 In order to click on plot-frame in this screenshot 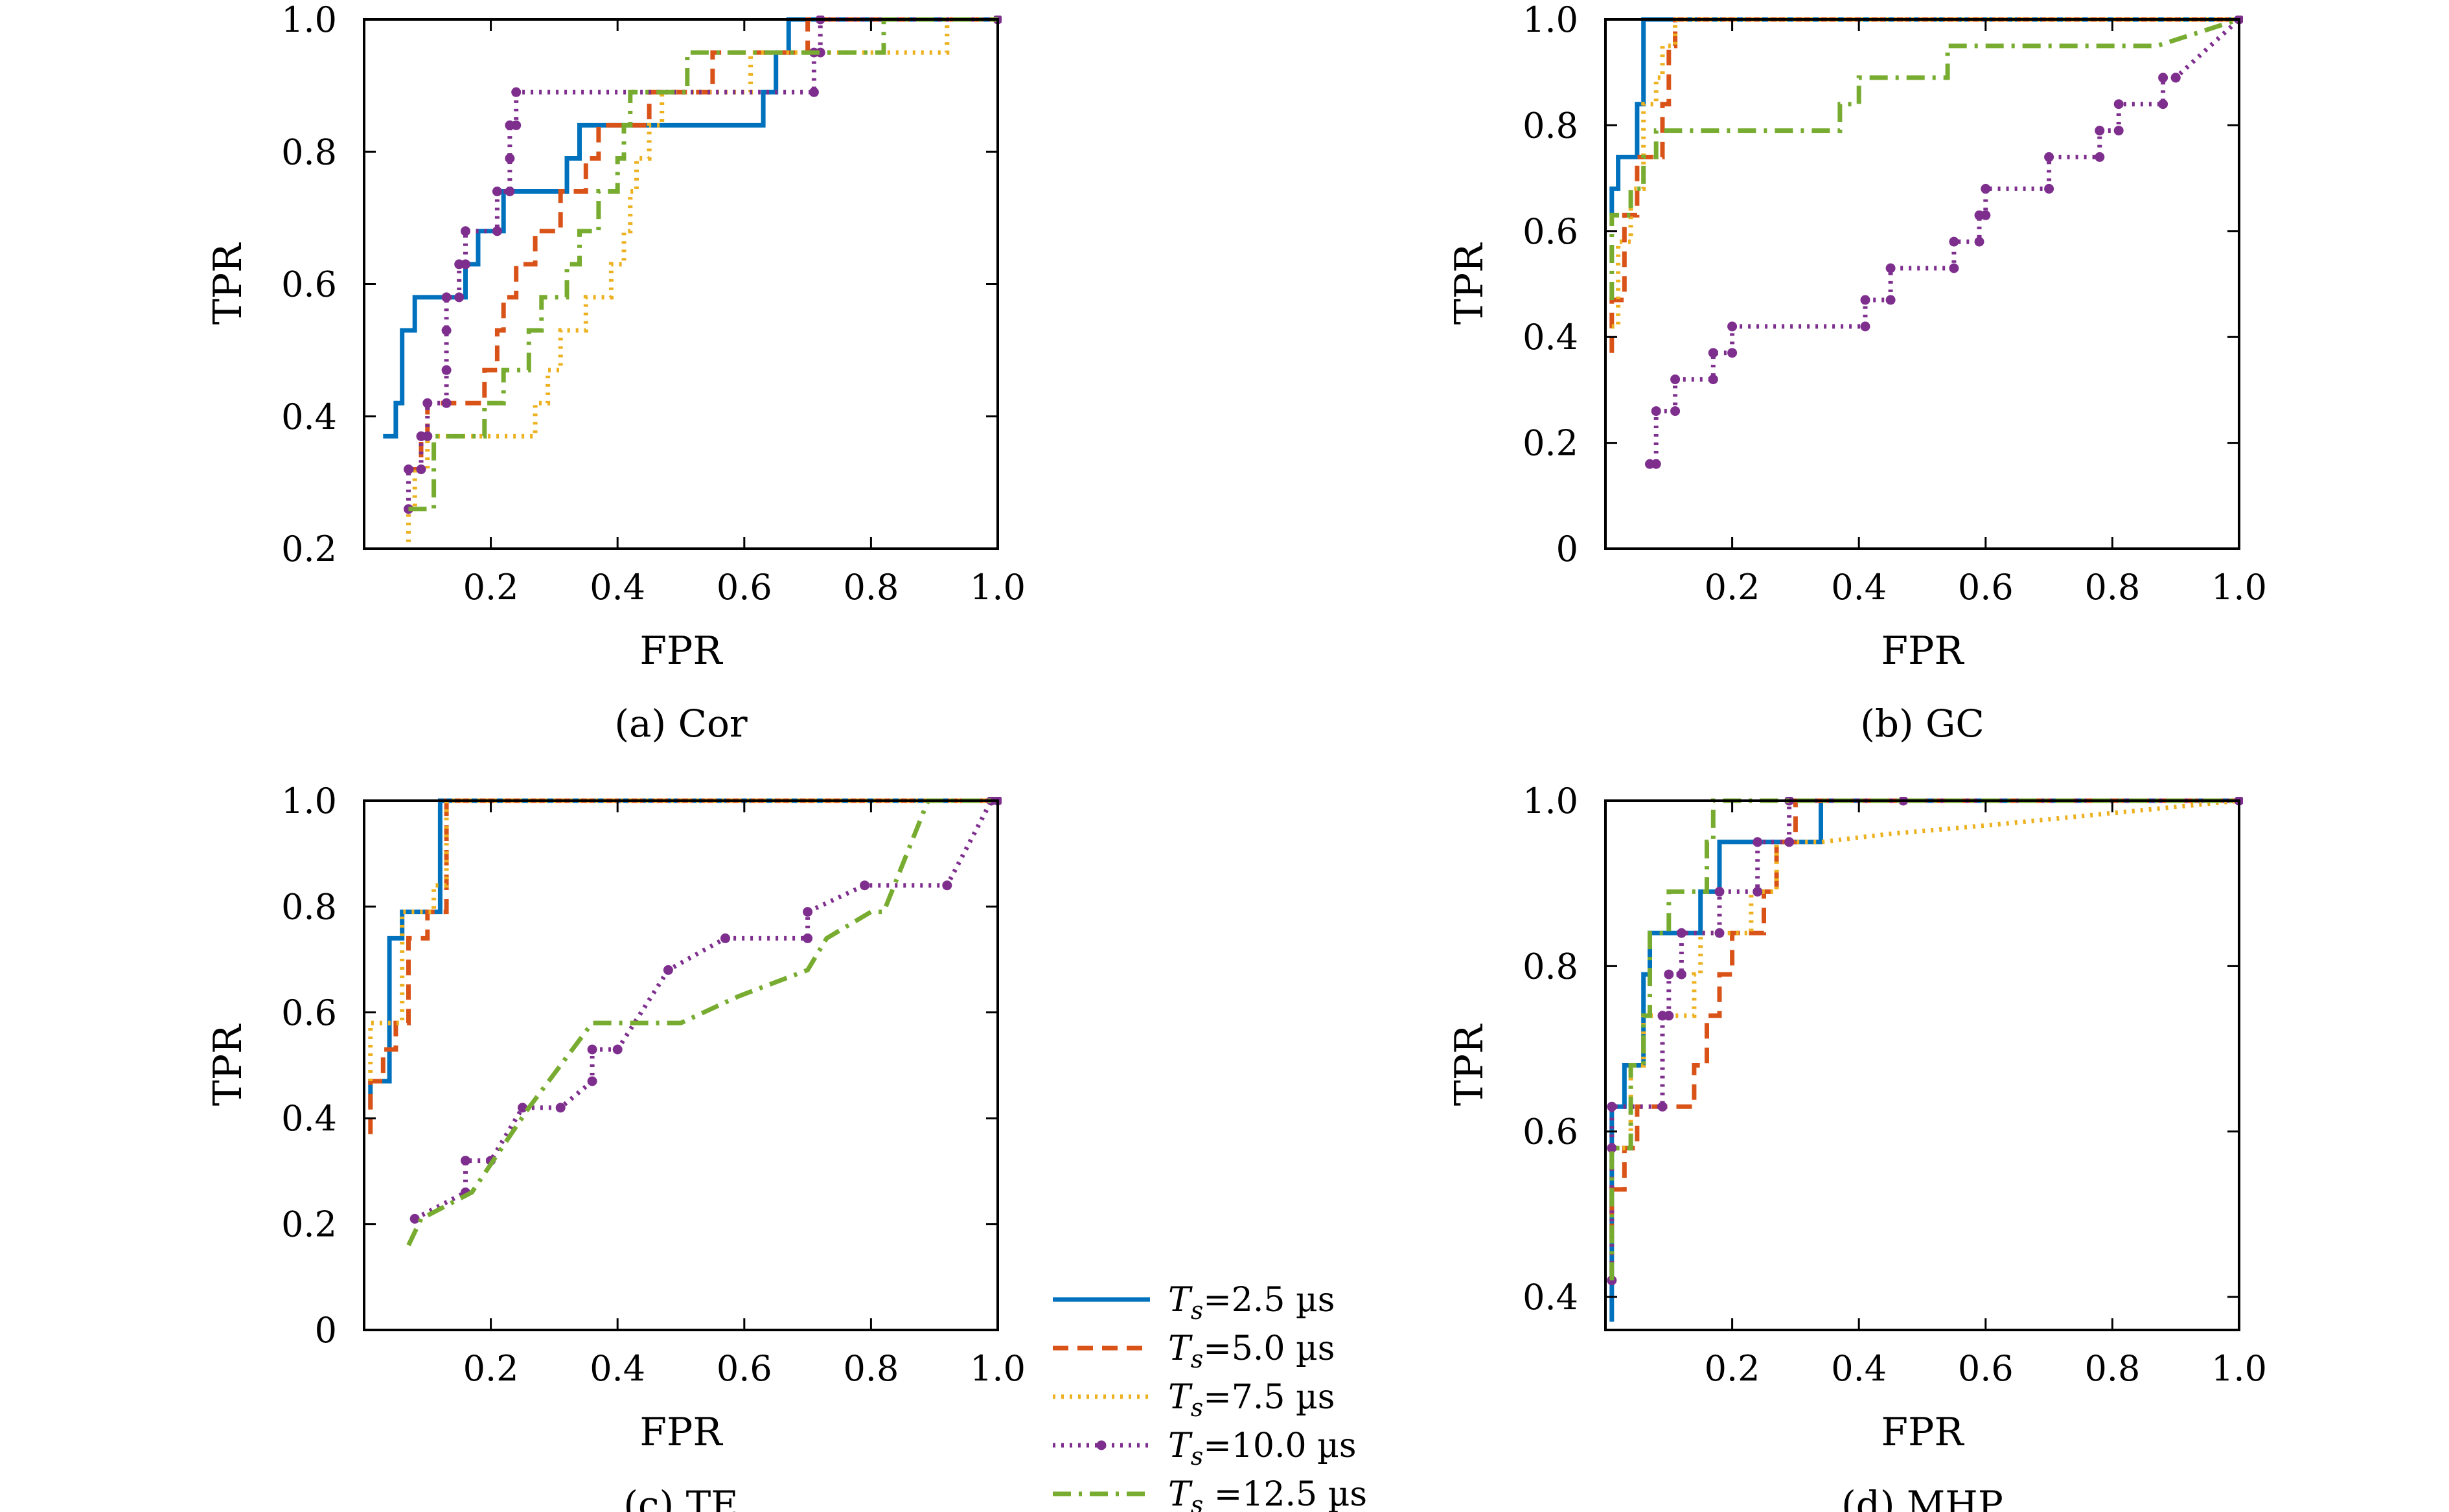, I will do `click(681, 1065)`.